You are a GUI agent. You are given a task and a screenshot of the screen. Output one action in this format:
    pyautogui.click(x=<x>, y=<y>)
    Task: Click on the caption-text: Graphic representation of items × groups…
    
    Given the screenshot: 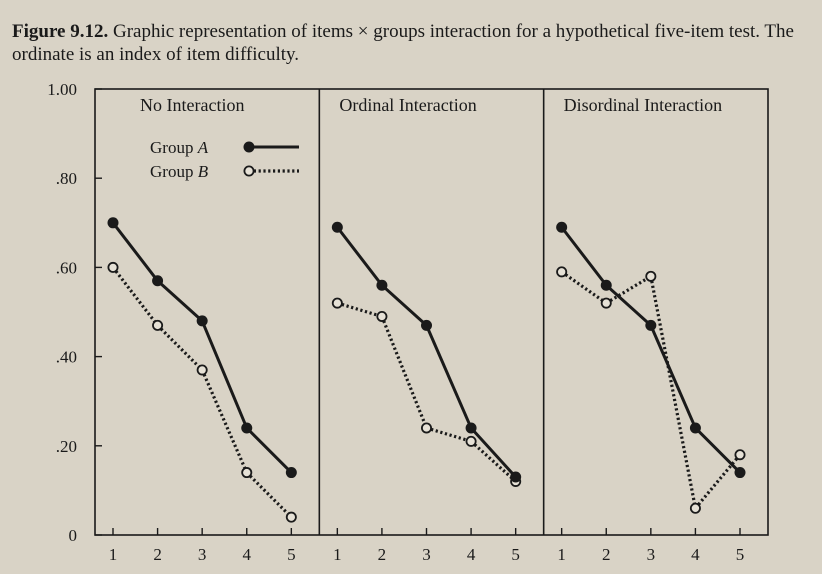 What is the action you would take?
    pyautogui.click(x=403, y=43)
    